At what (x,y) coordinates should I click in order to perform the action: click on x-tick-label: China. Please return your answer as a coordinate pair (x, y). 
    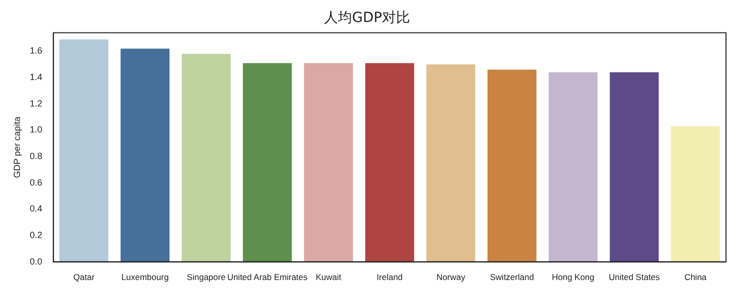
    Looking at the image, I should click on (695, 277).